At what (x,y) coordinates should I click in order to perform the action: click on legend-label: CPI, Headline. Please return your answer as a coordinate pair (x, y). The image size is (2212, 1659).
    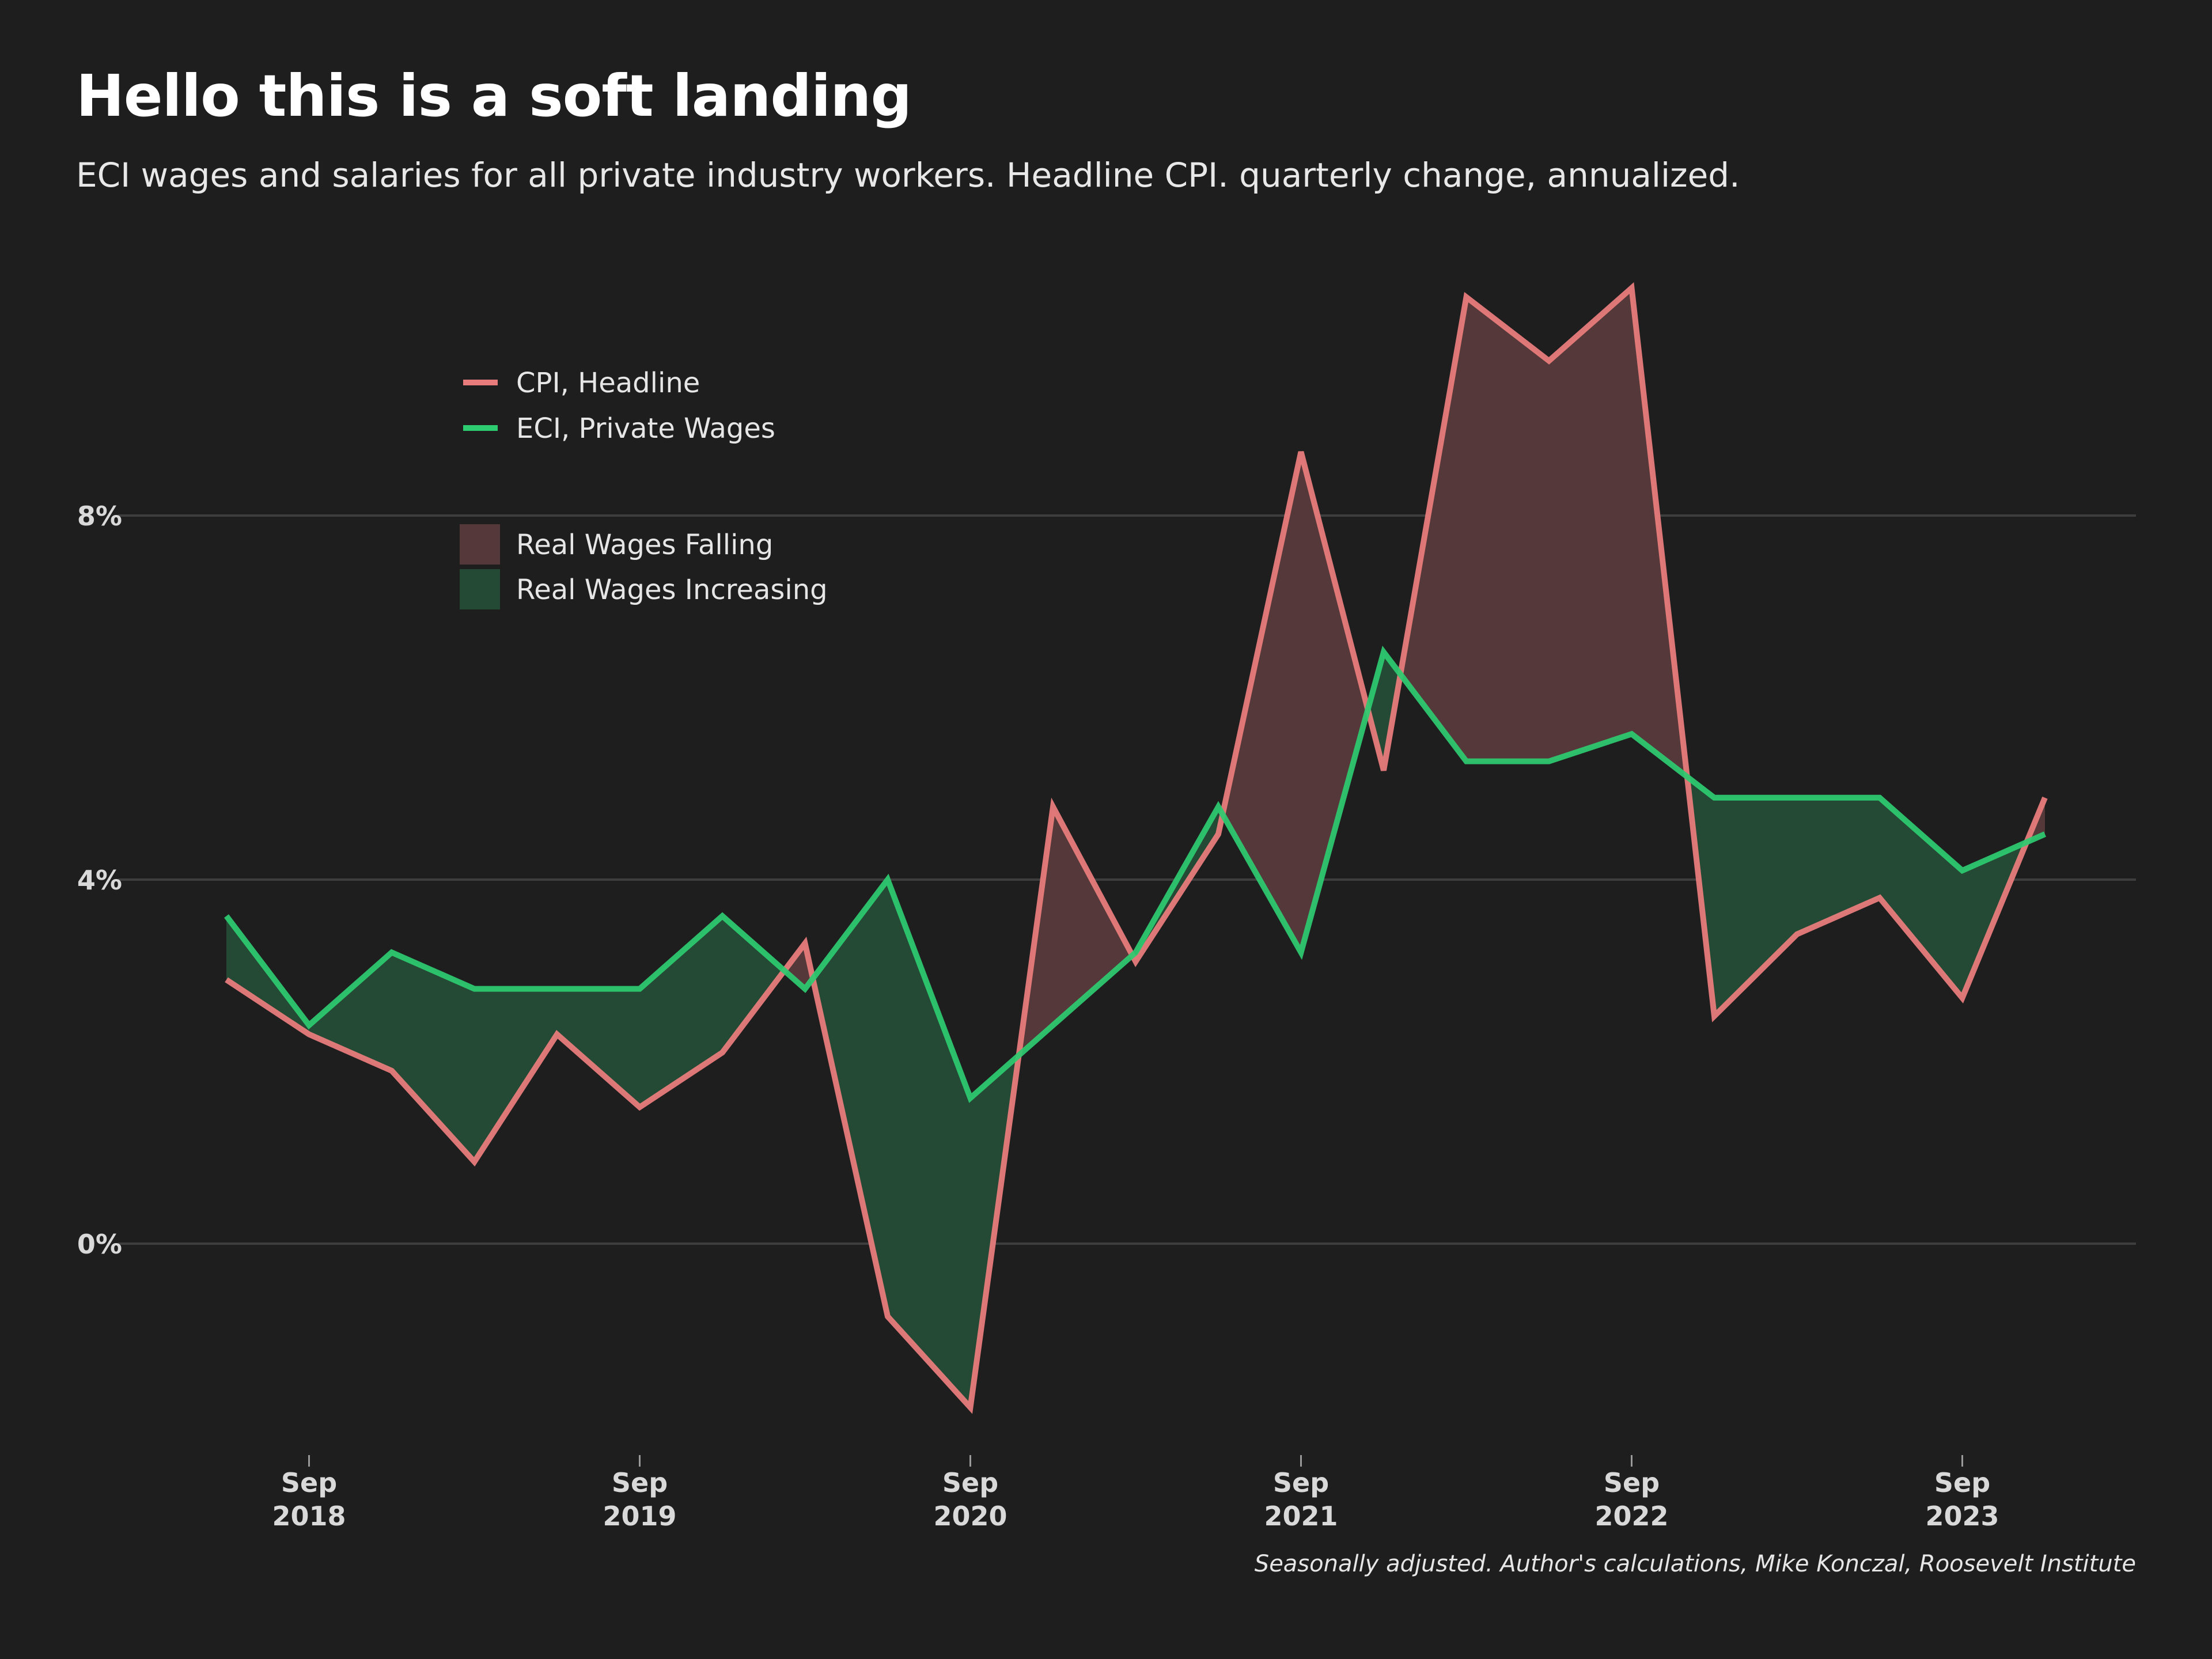
    Looking at the image, I should click on (608, 383).